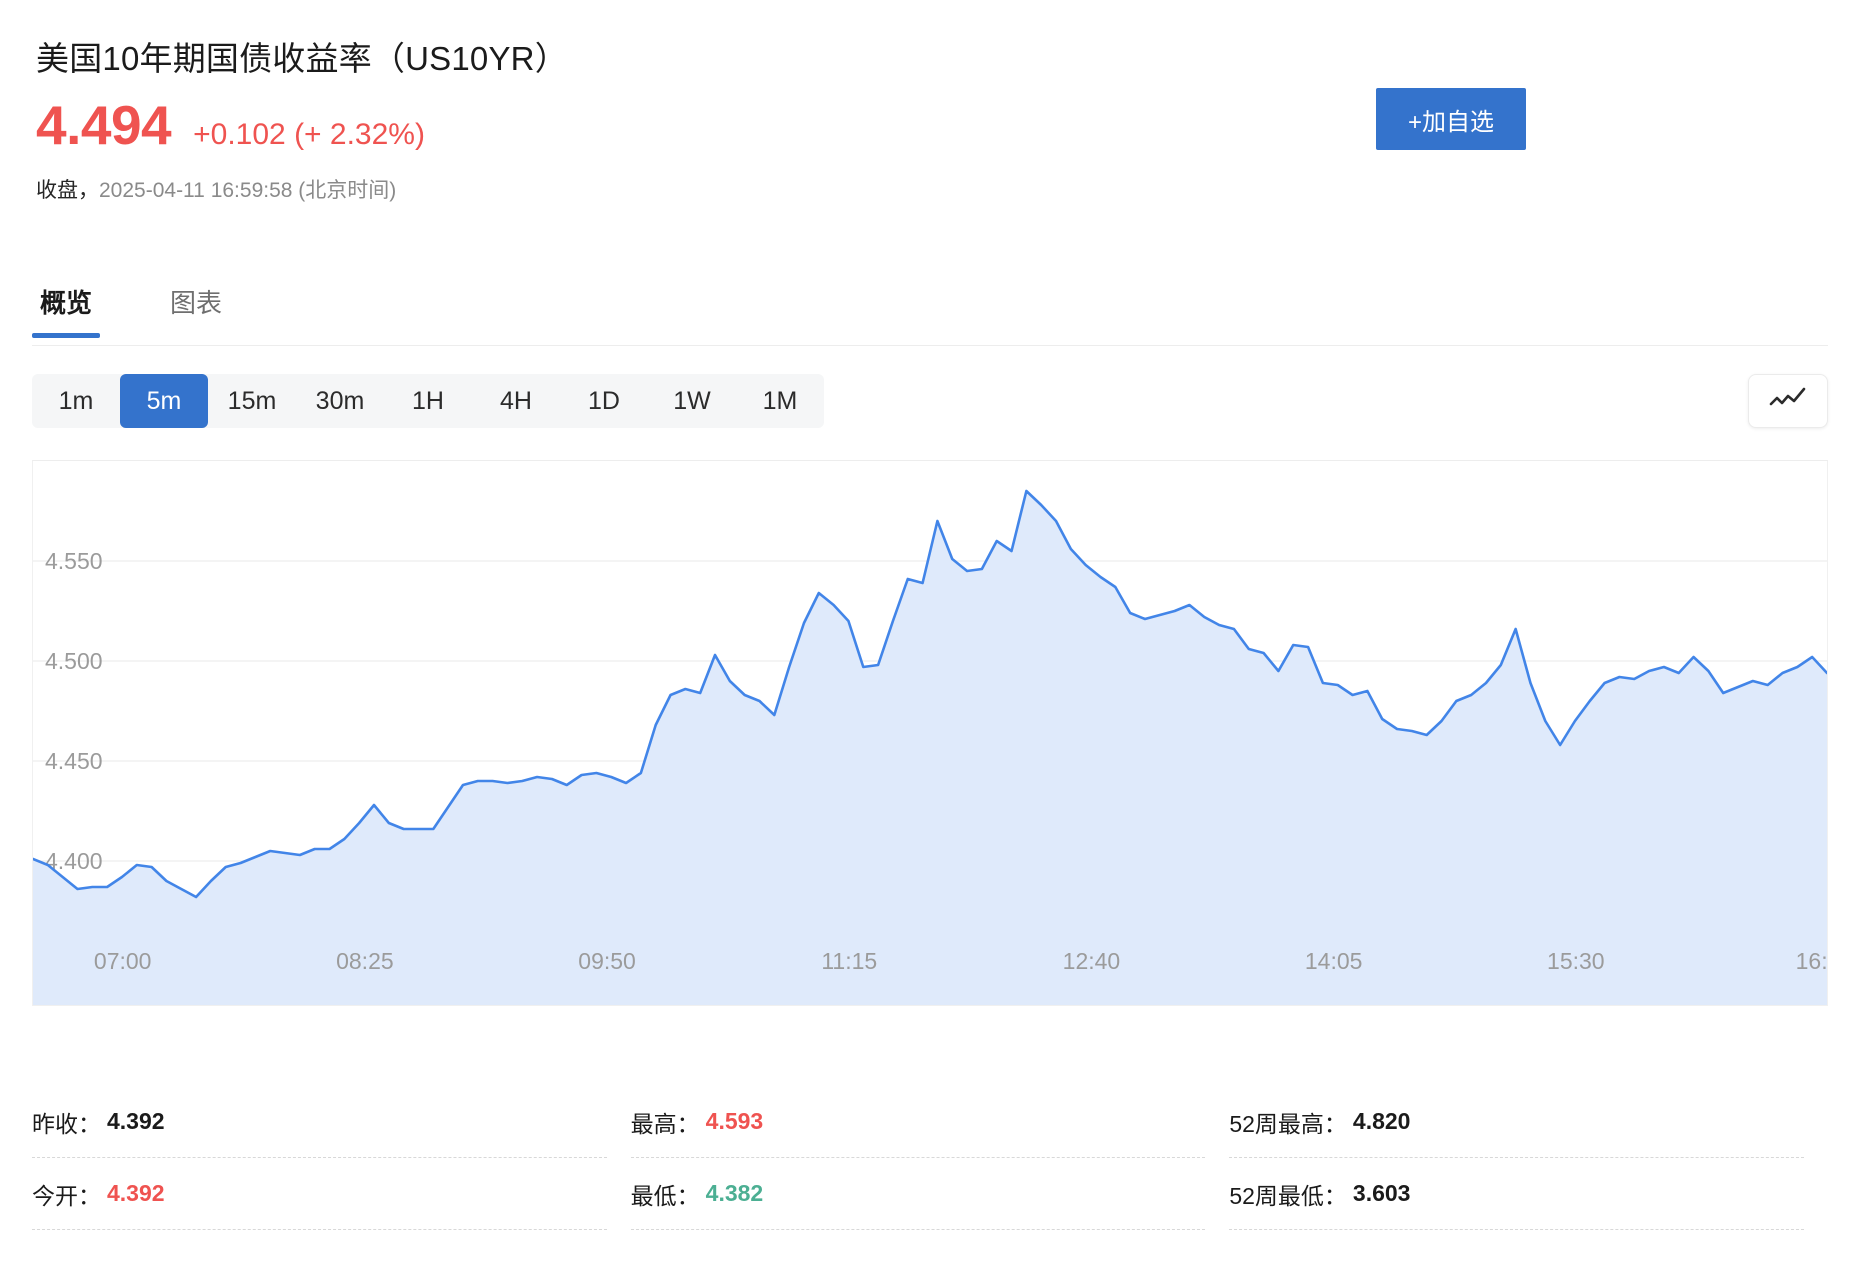 This screenshot has height=1274, width=1860. Describe the element at coordinates (1381, 1121) in the screenshot. I see `stat-52w-high-value: 4.820` at that location.